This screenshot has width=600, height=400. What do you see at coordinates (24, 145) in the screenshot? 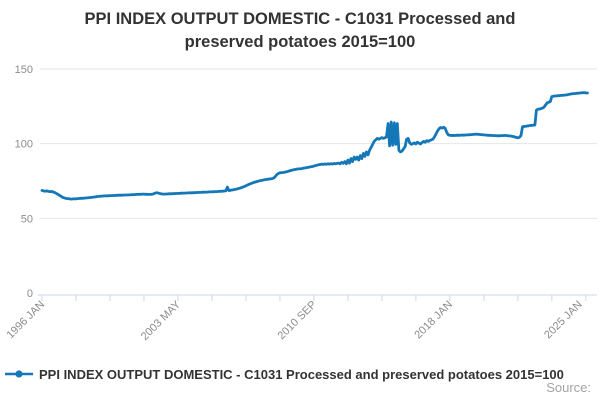
I see `y-axis-label-100: 100` at bounding box center [24, 145].